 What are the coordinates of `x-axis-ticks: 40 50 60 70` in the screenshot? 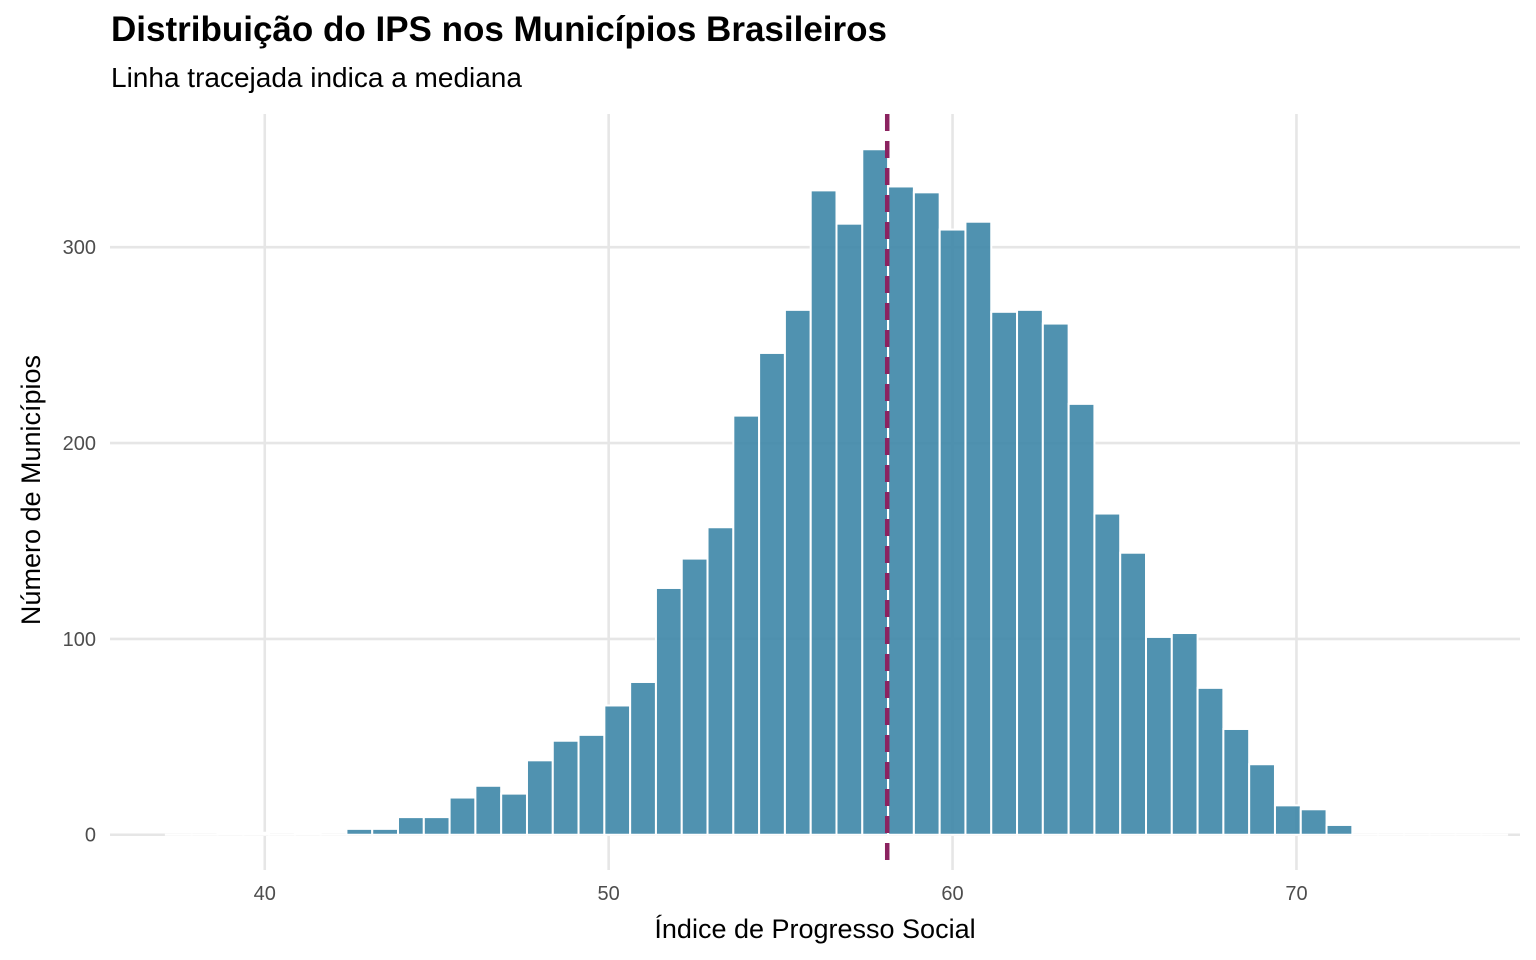 It's located at (781, 894).